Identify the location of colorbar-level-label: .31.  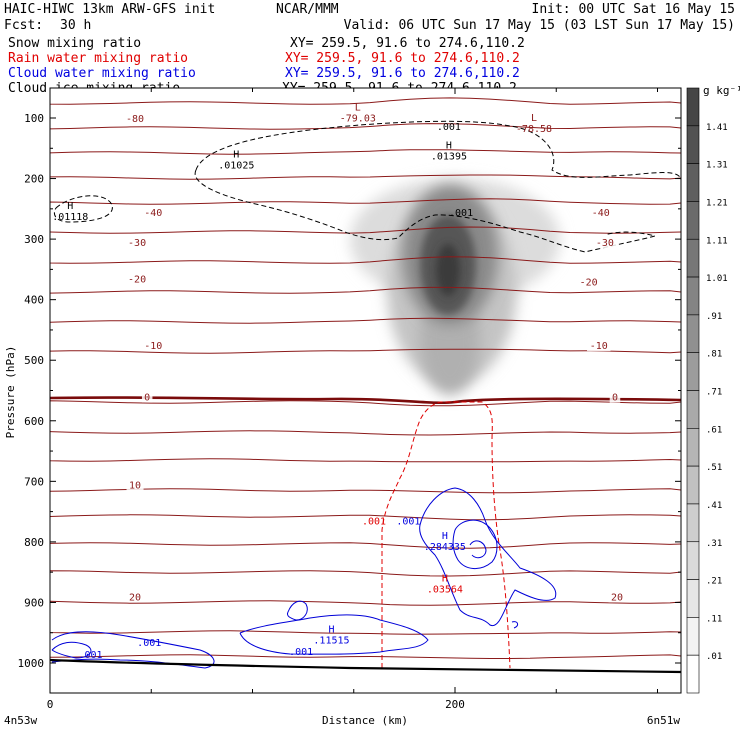
(714, 544).